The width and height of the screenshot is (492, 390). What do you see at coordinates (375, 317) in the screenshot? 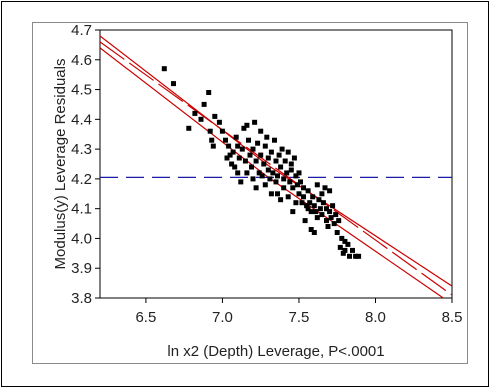
I see `x-tick-label: 8.0` at bounding box center [375, 317].